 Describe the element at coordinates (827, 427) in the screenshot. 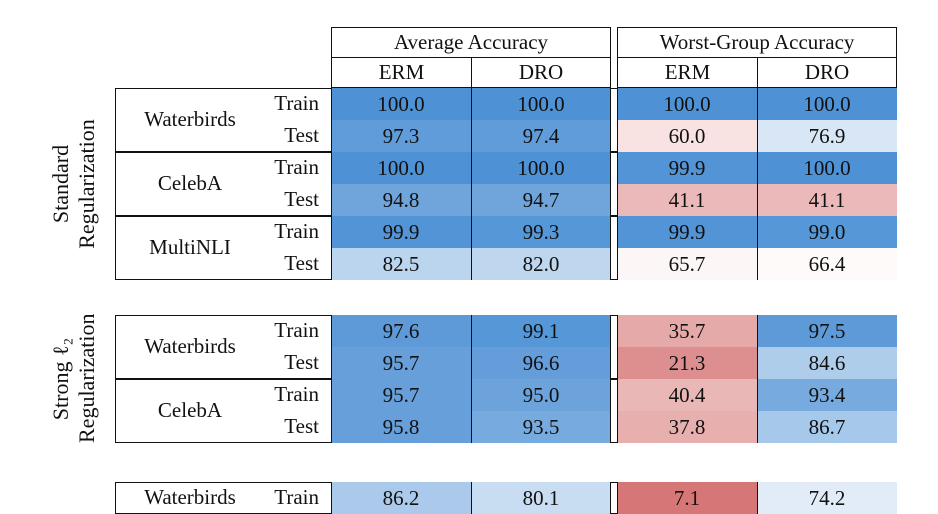

I see `table-cell: 86.7` at that location.